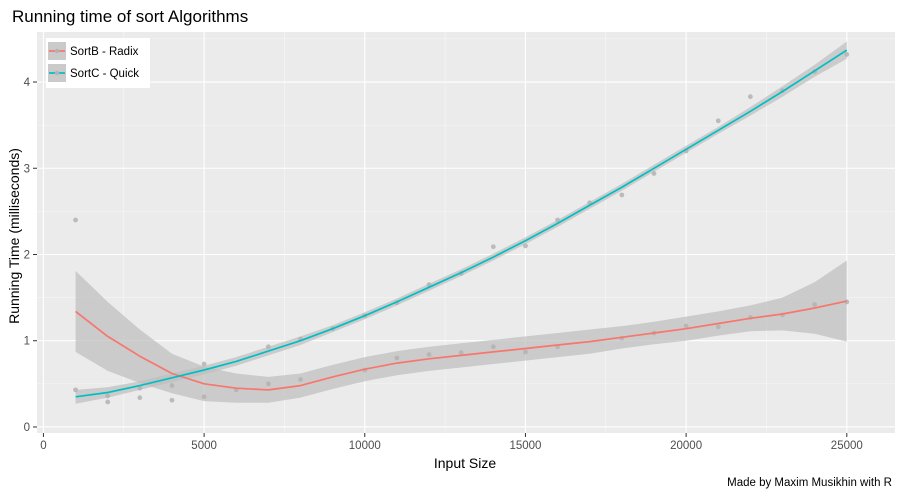 The height and width of the screenshot is (497, 900). What do you see at coordinates (14, 236) in the screenshot?
I see `y-axis-title: Running Time (milliseconds)` at bounding box center [14, 236].